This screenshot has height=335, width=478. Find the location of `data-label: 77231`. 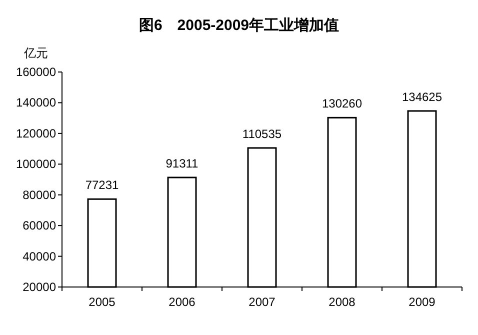

data-label: 77231 is located at coordinates (102, 185).